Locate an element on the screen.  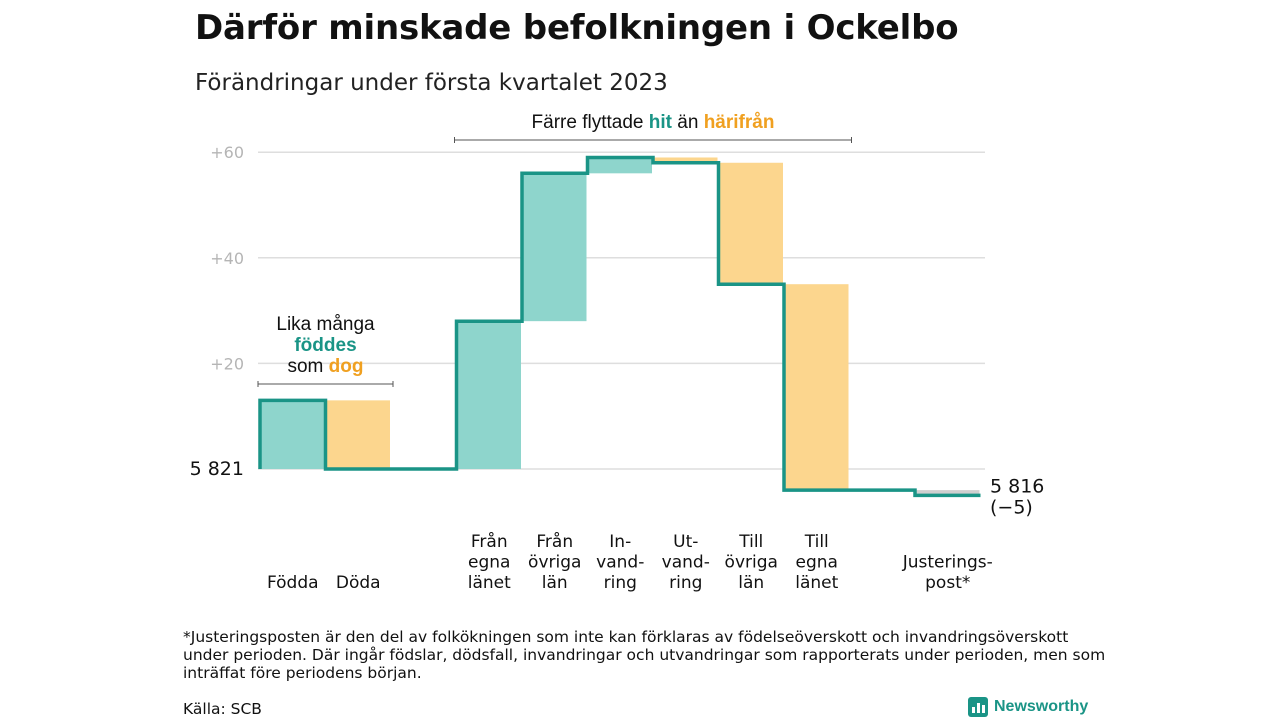
category-label: Döda is located at coordinates (358, 583).